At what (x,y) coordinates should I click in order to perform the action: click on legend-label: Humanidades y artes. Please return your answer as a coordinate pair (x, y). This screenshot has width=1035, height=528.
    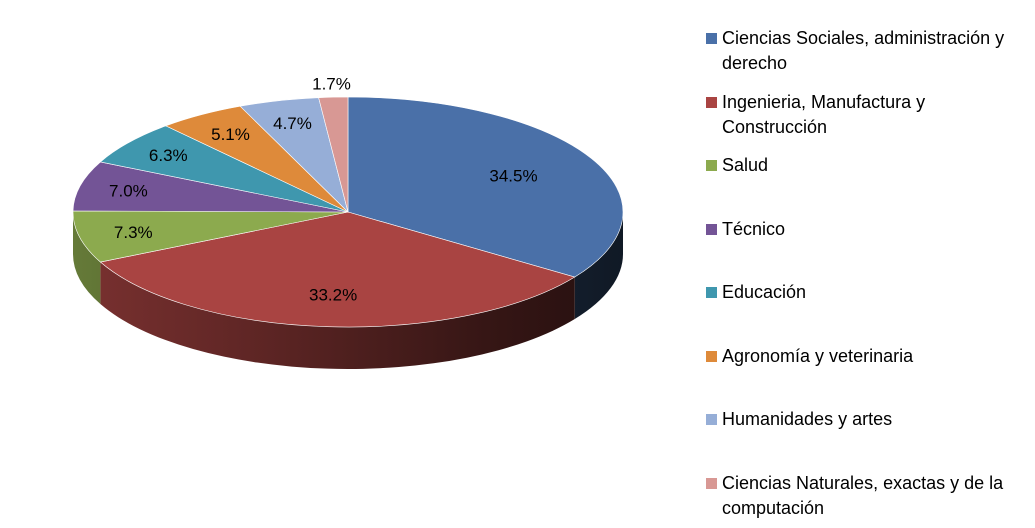
    Looking at the image, I should click on (807, 419).